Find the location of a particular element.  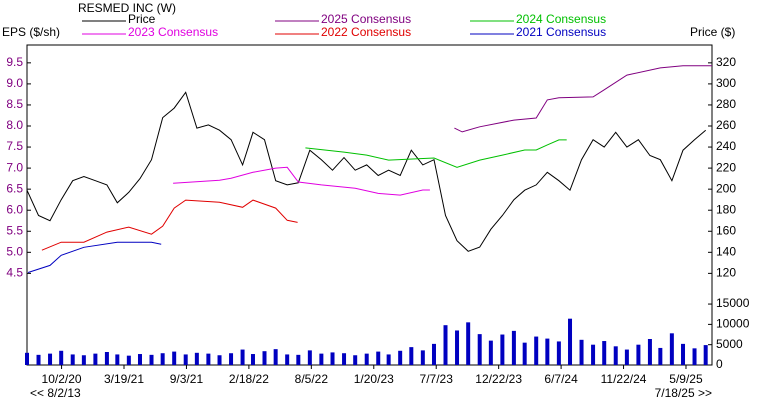

x-tick-label: 9/3/21 is located at coordinates (187, 379).